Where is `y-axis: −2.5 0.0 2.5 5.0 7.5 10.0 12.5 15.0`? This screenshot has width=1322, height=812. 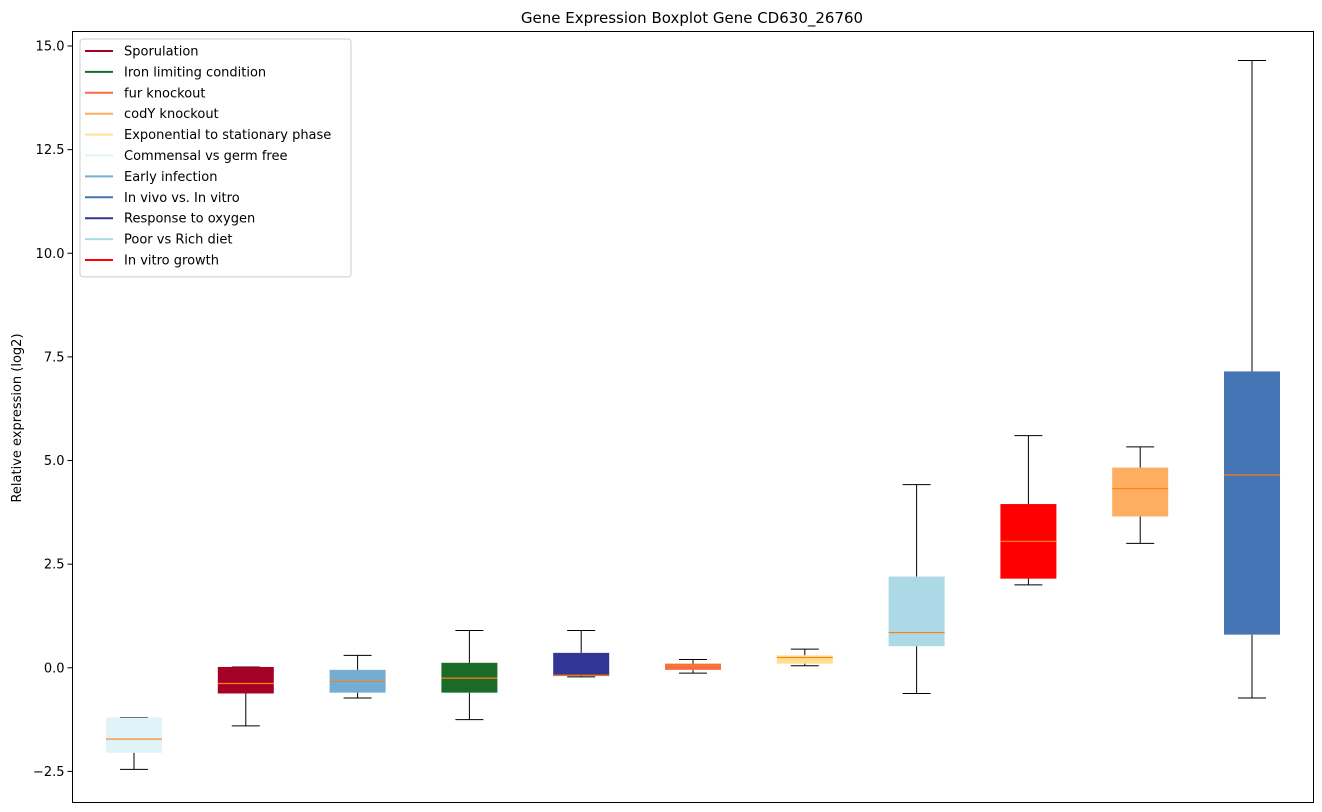
y-axis: −2.5 0.0 2.5 5.0 7.5 10.0 12.5 15.0 is located at coordinates (53, 410).